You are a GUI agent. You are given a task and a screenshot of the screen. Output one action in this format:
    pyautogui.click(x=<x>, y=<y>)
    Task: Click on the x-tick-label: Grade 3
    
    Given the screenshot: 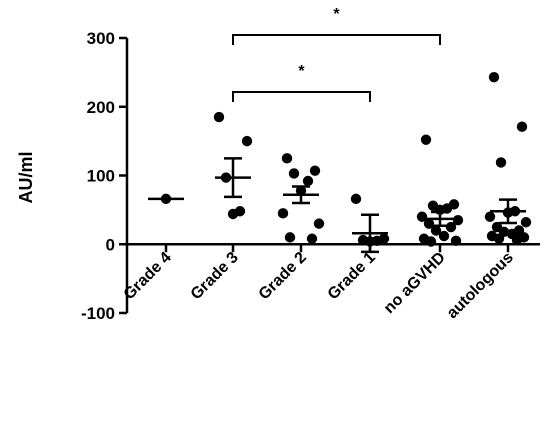 What is the action you would take?
    pyautogui.click(x=215, y=276)
    